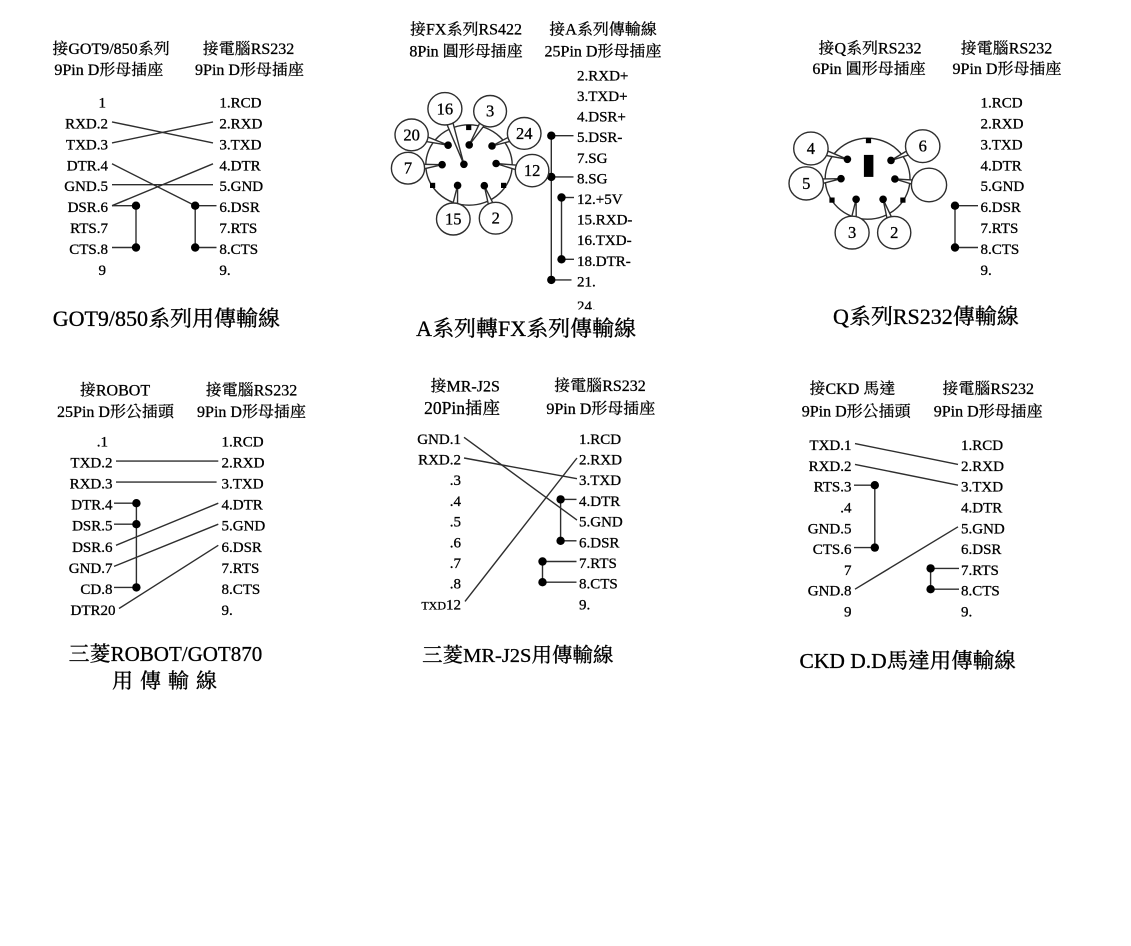 This screenshot has width=1131, height=946. What do you see at coordinates (473, 386) in the screenshot?
I see `svg-text: MR-J2S` at bounding box center [473, 386].